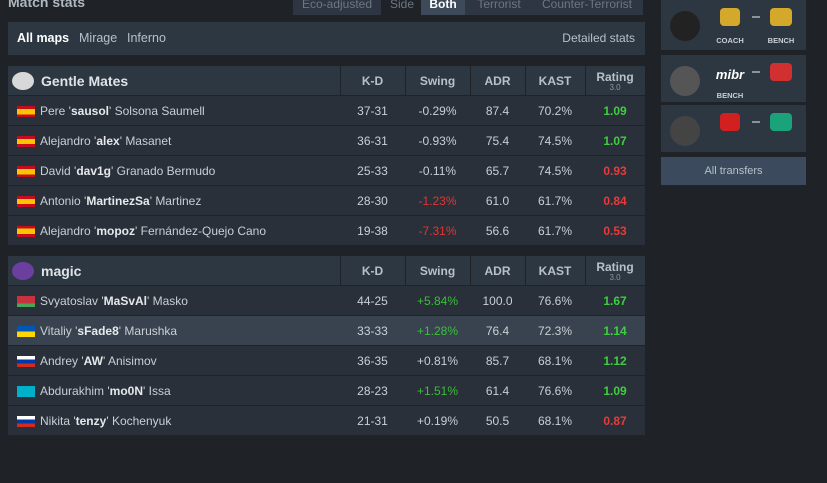  I want to click on player-name: Pere 'sausol' Solsona Saumell, so click(122, 111).